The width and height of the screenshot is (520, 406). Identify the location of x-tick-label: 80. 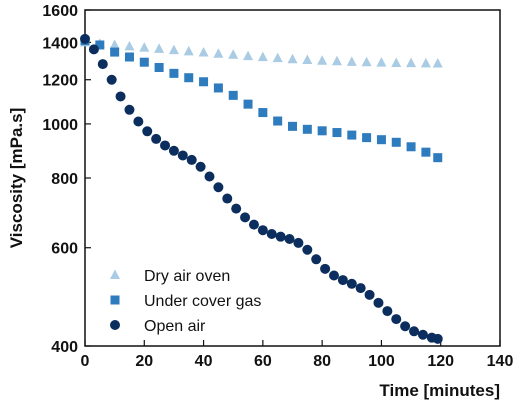
(322, 361).